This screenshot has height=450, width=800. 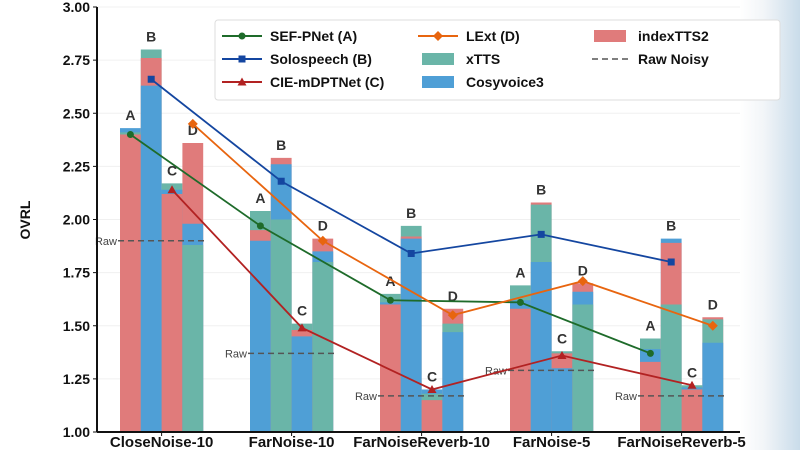 I want to click on legend-label: indexTTS2, so click(x=673, y=36).